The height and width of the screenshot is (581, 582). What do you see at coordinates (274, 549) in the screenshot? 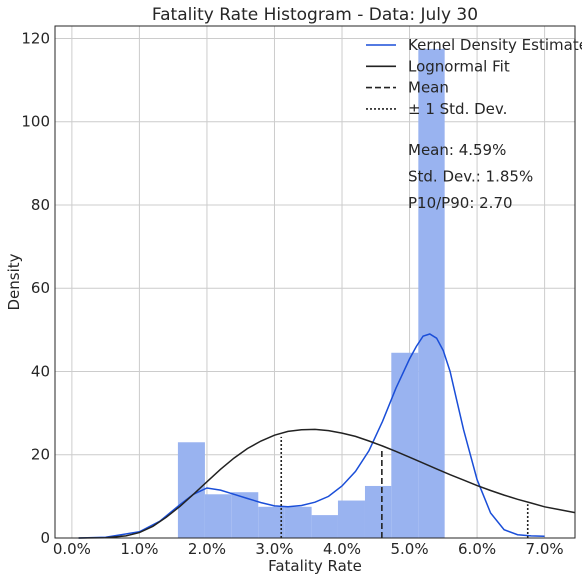
I see `x-tick-label-3: 3.0%` at bounding box center [274, 549].